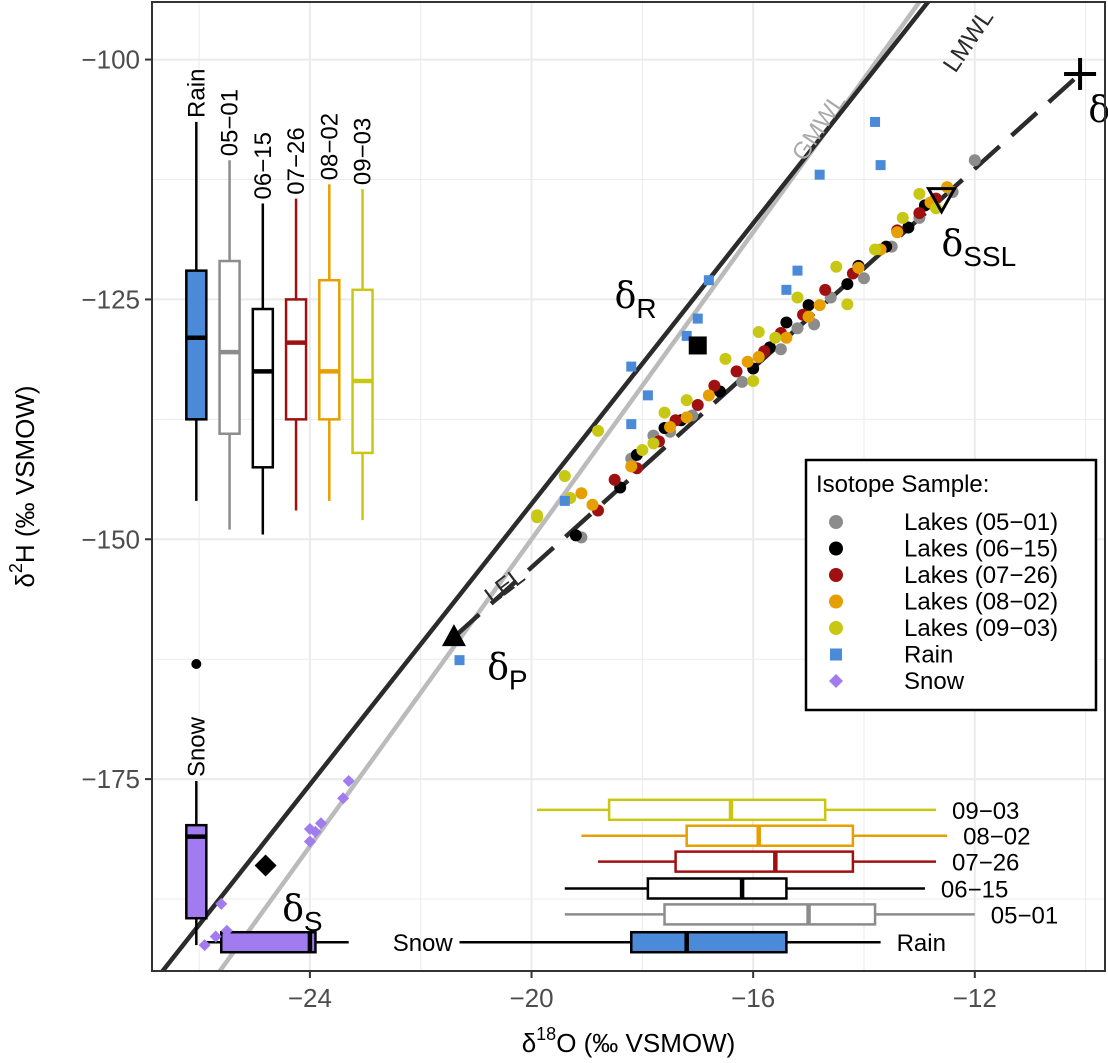 Image resolution: width=1108 pixels, height=1063 pixels. I want to click on vbox-0615: 06−15, so click(263, 333).